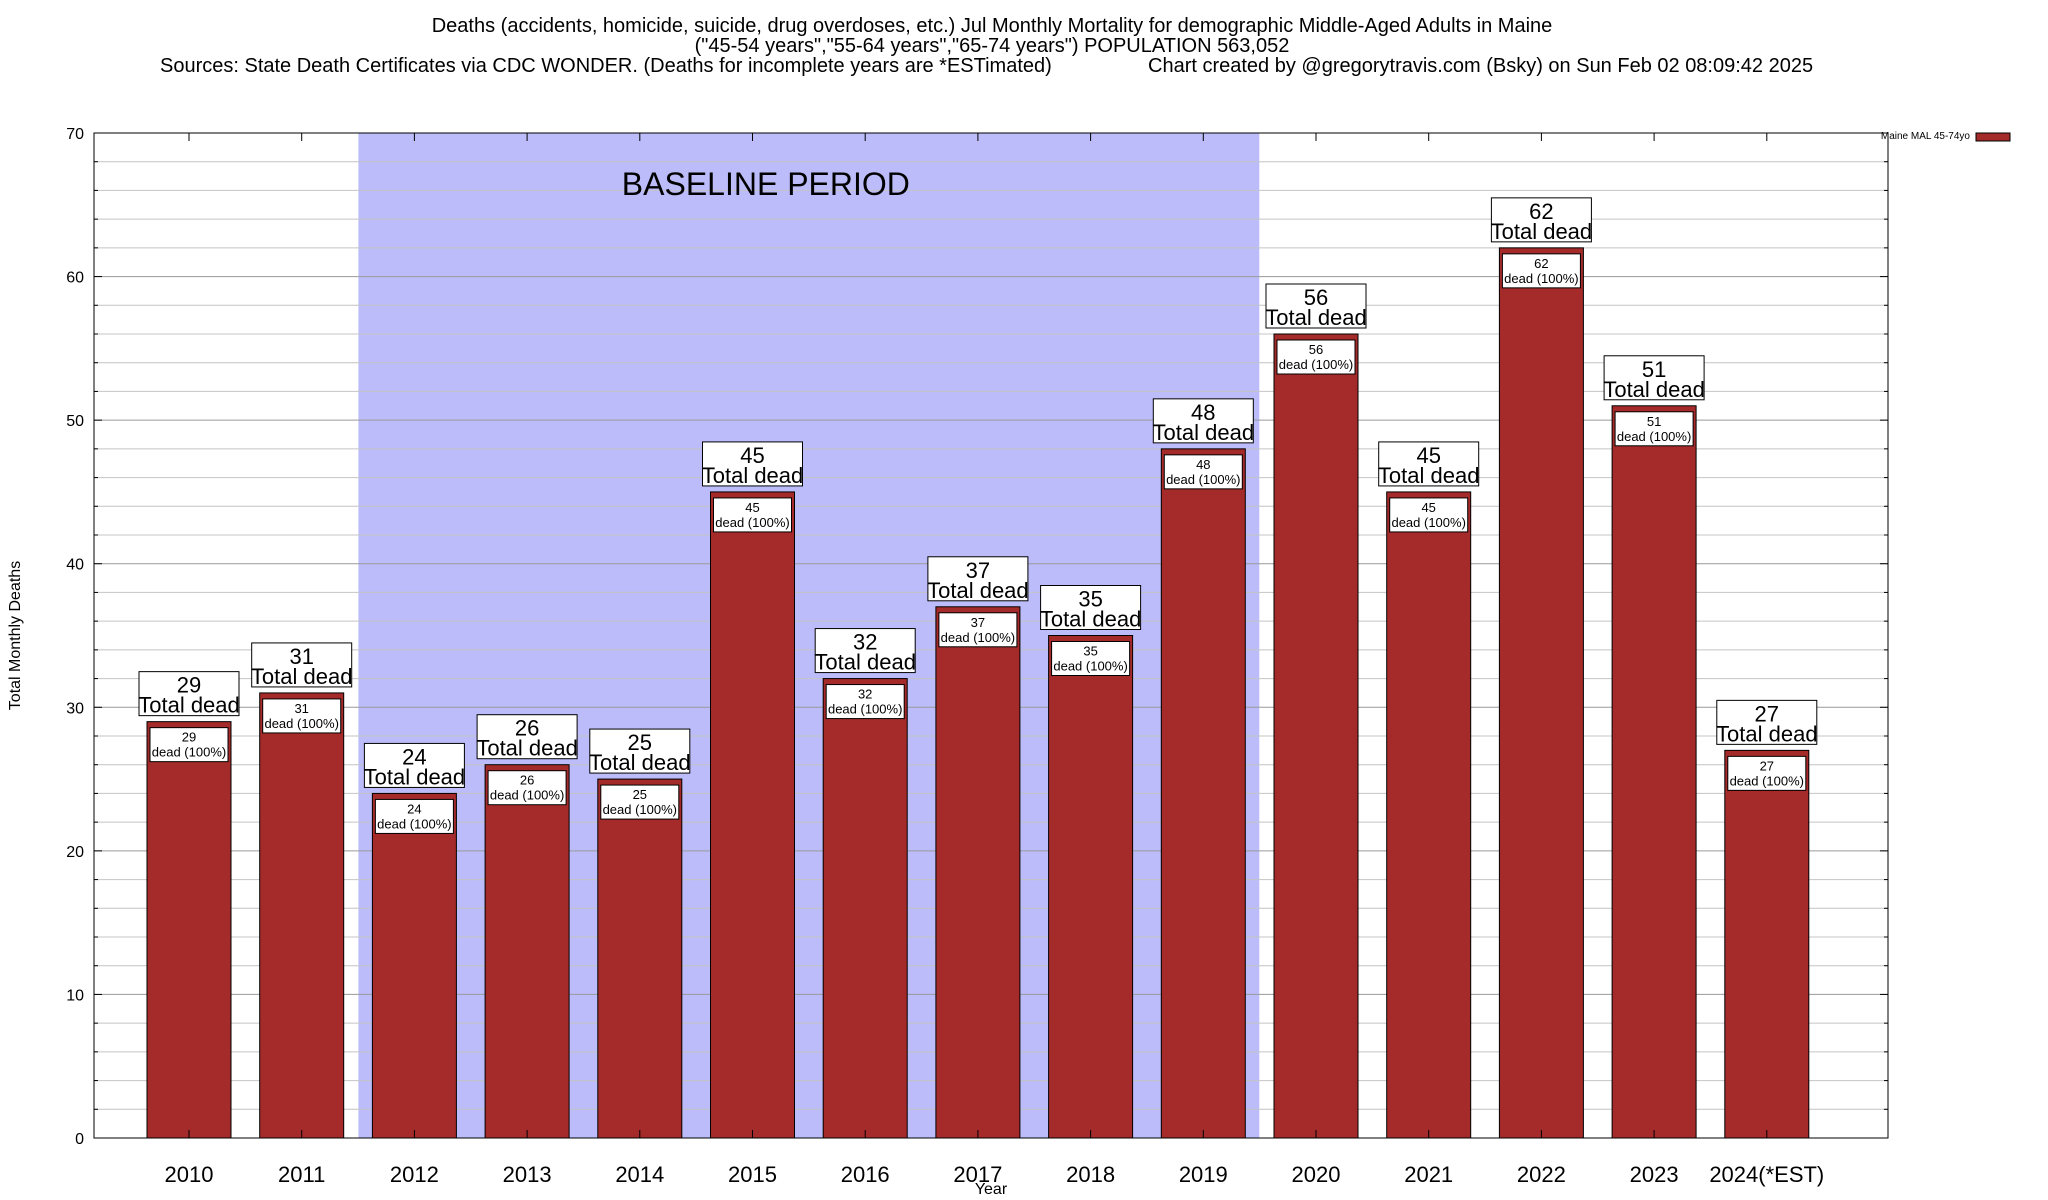 This screenshot has width=2048, height=1200. I want to click on bar-inner-value-label: 31, so click(301, 708).